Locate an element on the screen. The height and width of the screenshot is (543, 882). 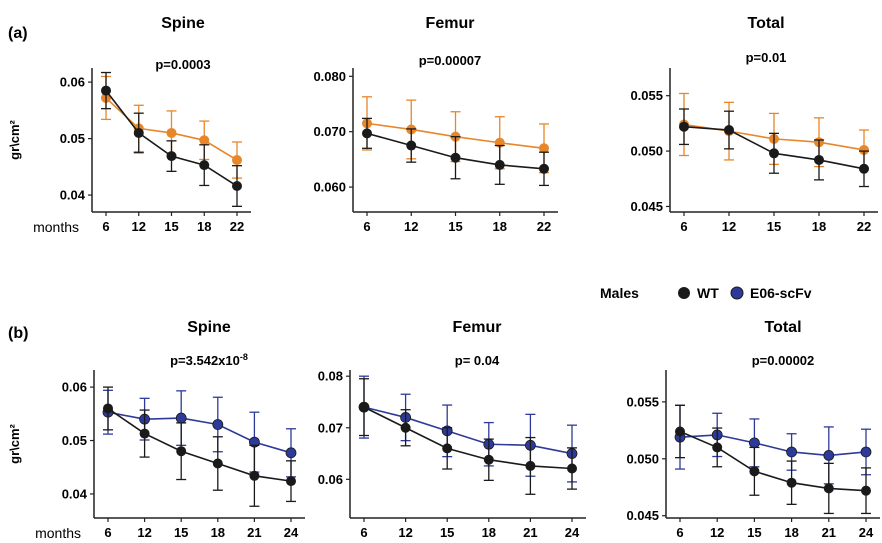
series-blue is located at coordinates (773, 444).